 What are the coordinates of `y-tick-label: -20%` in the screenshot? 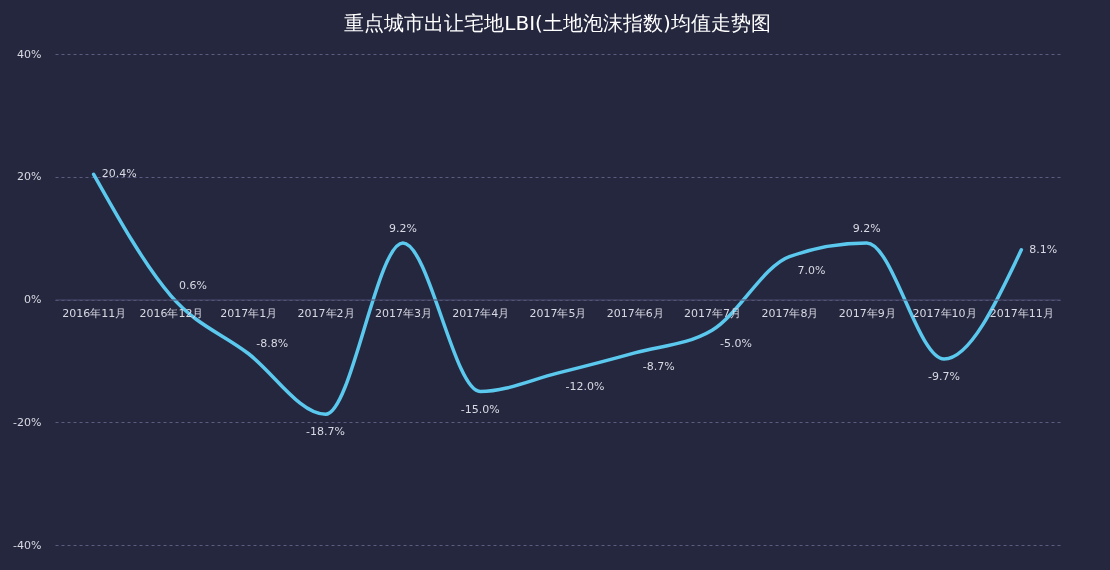 It's located at (27, 422).